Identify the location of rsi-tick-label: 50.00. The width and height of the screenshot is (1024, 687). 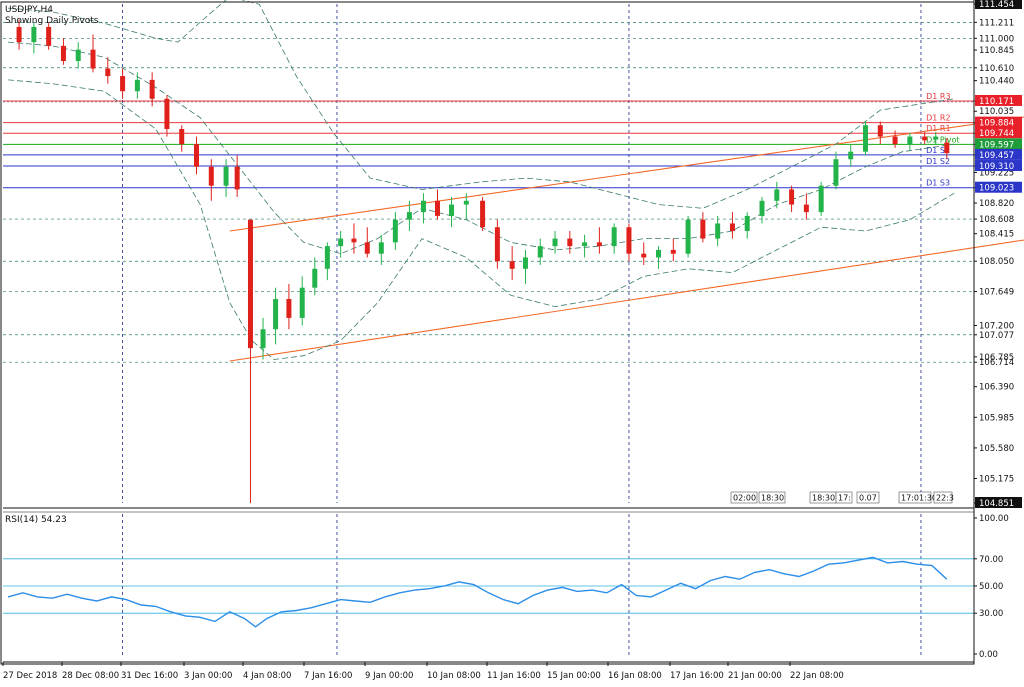
(991, 587).